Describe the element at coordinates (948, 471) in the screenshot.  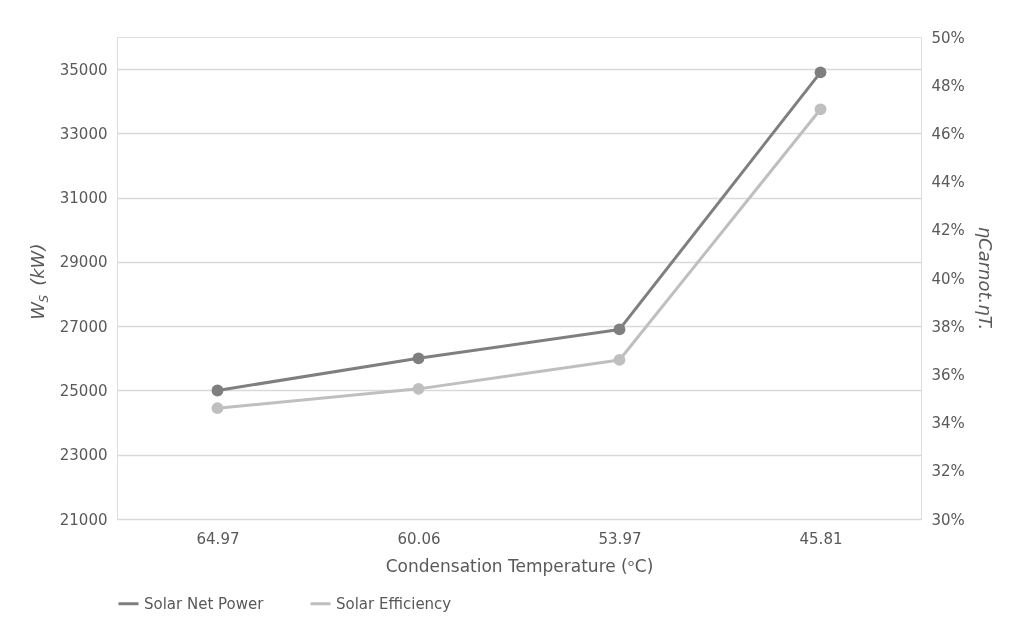
I see `y2-tick-label: 32%` at that location.